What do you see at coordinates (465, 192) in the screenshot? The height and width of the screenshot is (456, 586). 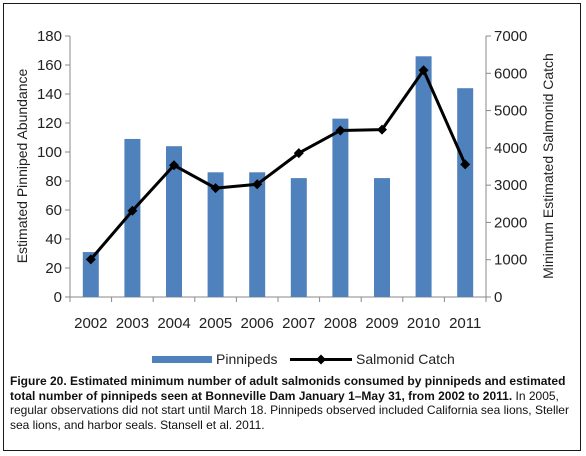 I see `bar-pinnipeds-2011` at bounding box center [465, 192].